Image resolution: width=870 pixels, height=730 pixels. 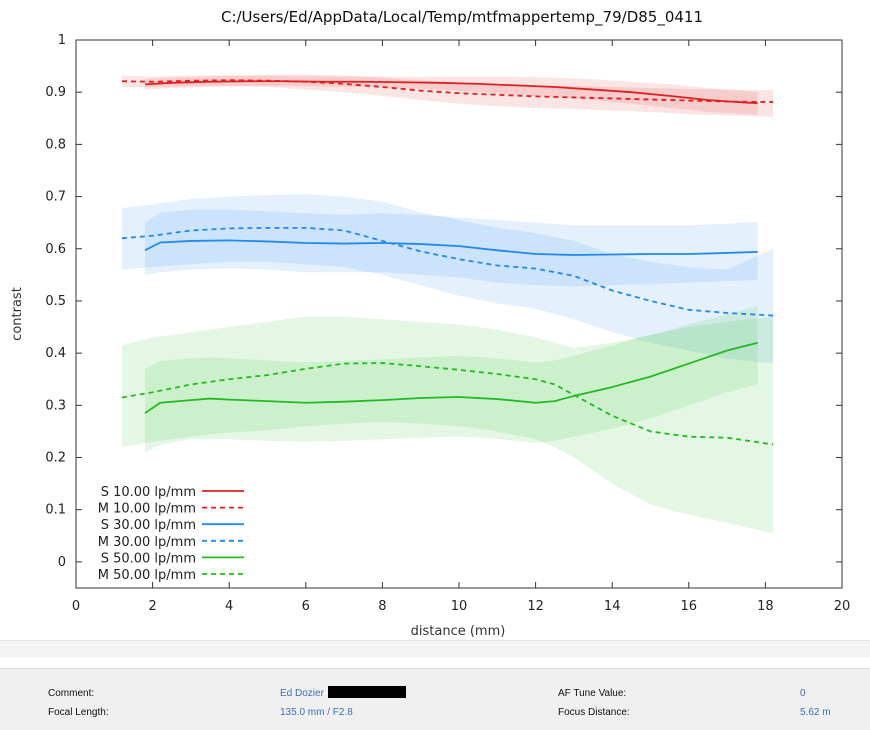 What do you see at coordinates (842, 606) in the screenshot?
I see `x-tick-label: 20` at bounding box center [842, 606].